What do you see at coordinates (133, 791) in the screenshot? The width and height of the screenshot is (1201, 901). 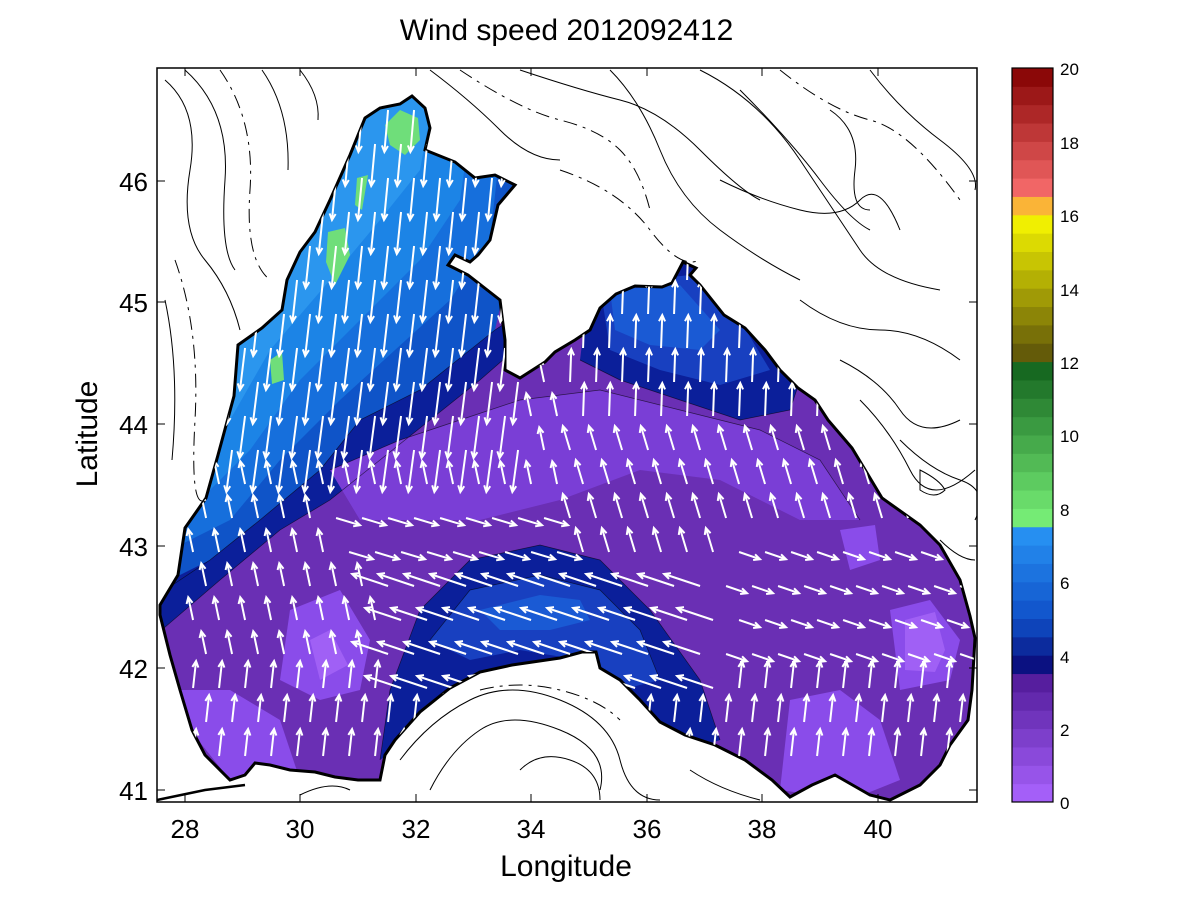 I see `y-tick-label: 41` at bounding box center [133, 791].